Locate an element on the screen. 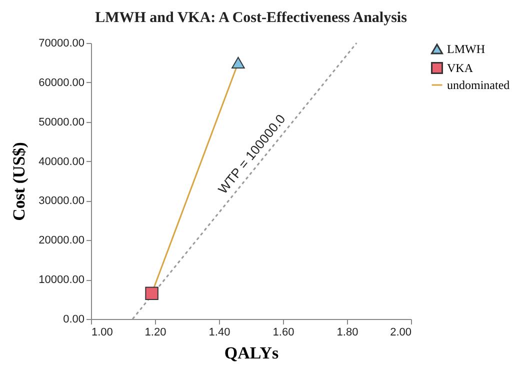 This screenshot has width=520, height=390. legend-label: undominated is located at coordinates (478, 85).